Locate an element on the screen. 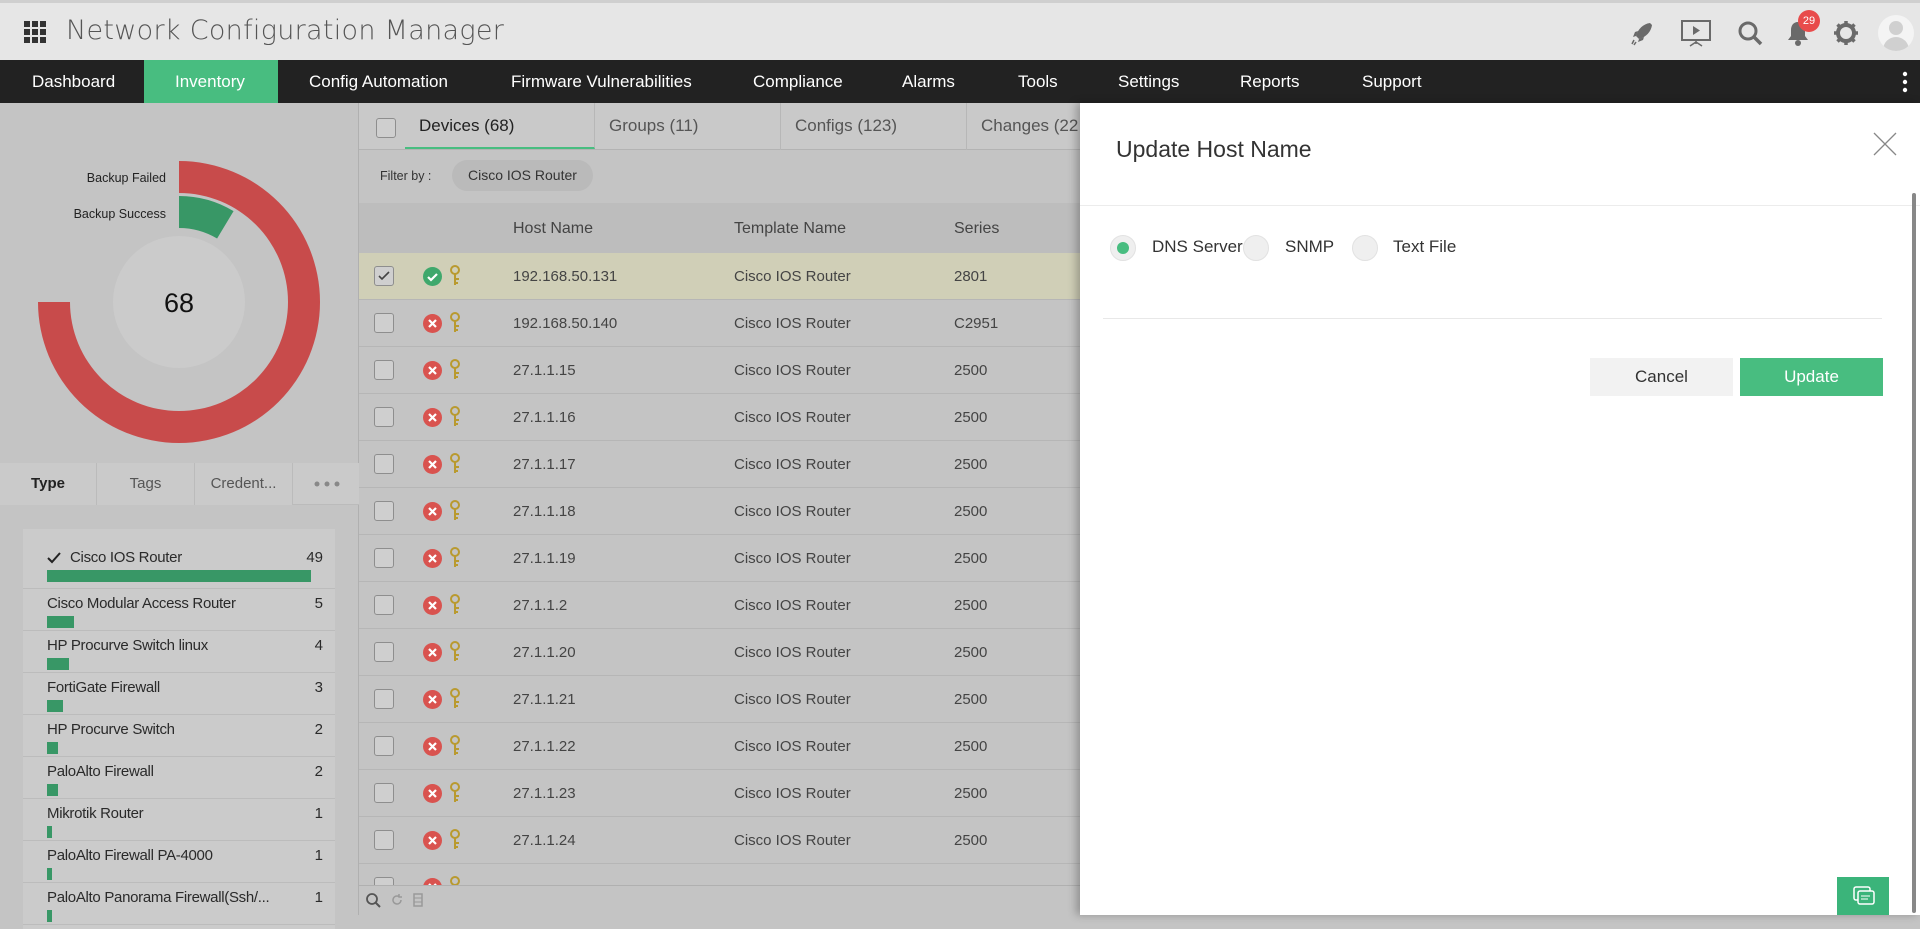  type-item: HP Procurve Switch linux 4 is located at coordinates (179, 652).